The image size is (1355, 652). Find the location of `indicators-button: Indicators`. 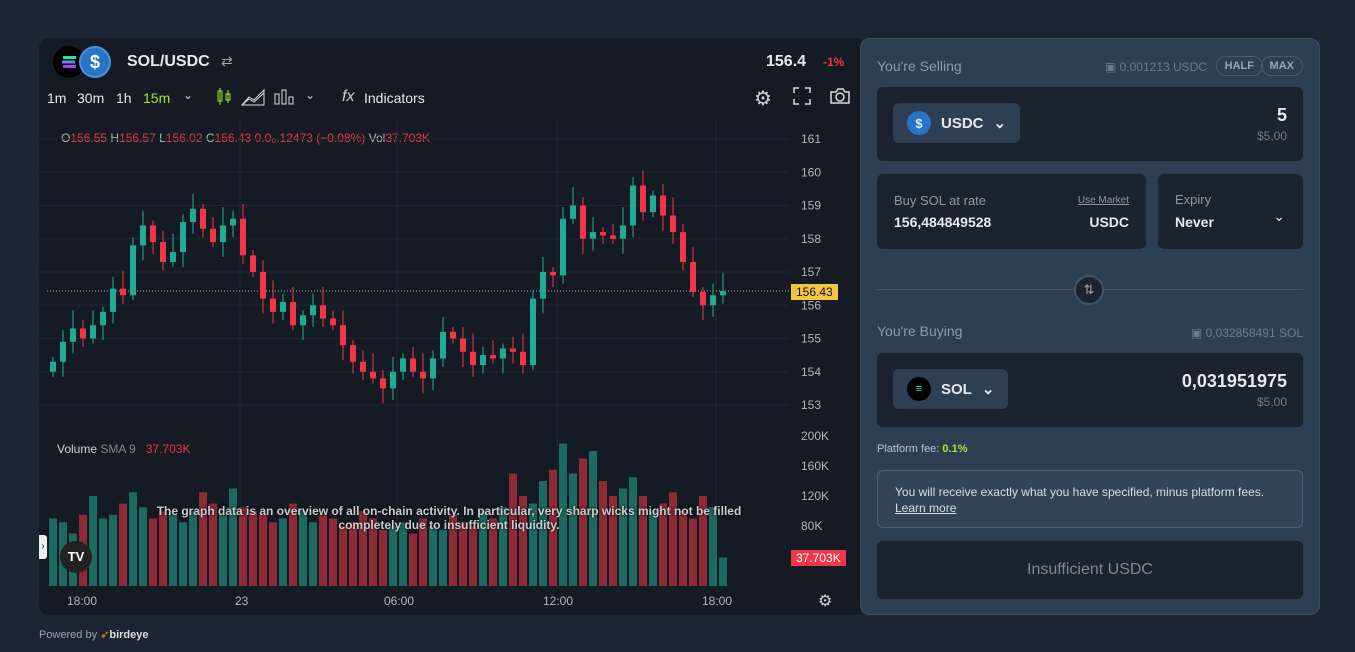

indicators-button: Indicators is located at coordinates (394, 98).